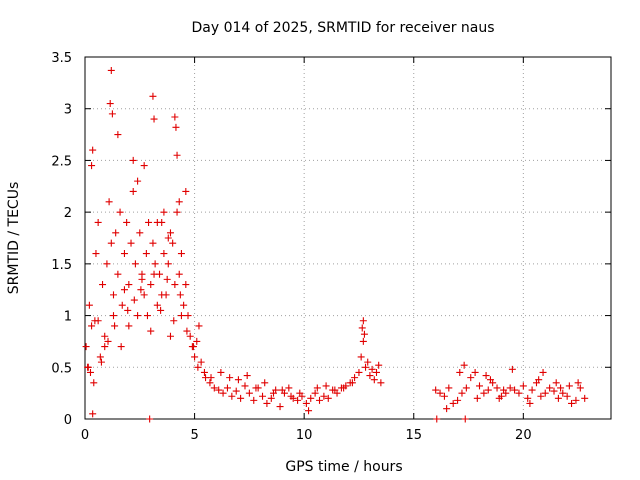 The image size is (640, 480). I want to click on y-tick-label: 3.5, so click(61, 58).